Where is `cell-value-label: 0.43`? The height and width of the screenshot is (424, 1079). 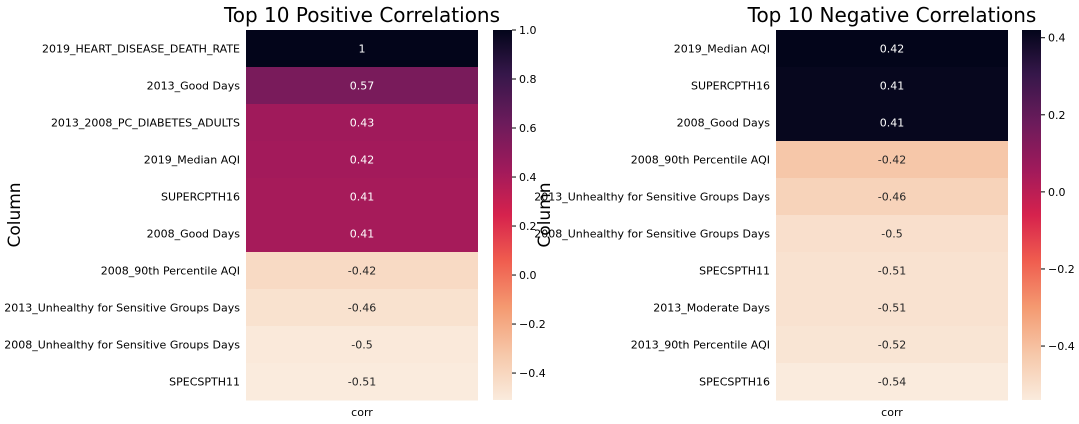 cell-value-label: 0.43 is located at coordinates (362, 123).